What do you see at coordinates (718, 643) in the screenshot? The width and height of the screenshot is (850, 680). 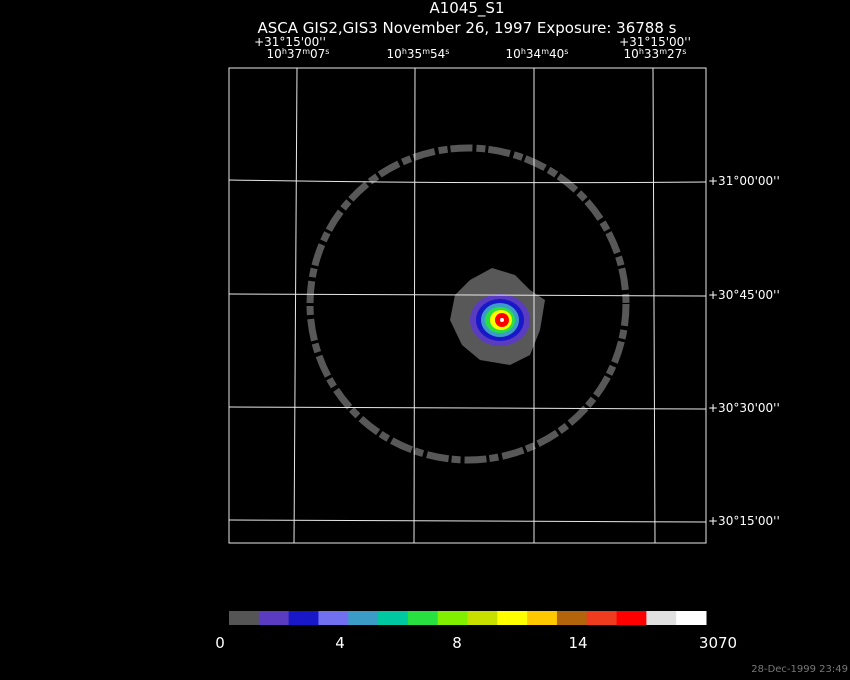 I see `colorbar-label: 3070` at bounding box center [718, 643].